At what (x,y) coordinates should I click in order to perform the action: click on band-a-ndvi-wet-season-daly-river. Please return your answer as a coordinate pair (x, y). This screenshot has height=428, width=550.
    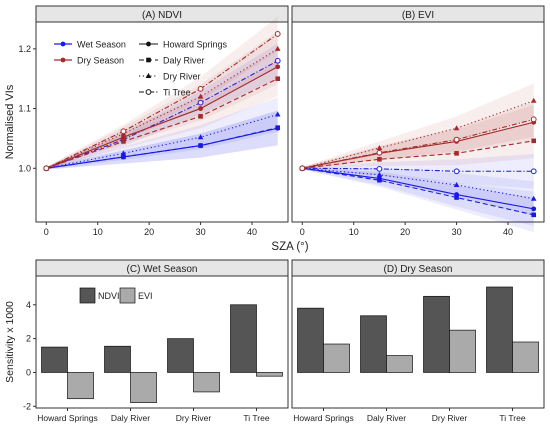
    Looking at the image, I should click on (162, 140).